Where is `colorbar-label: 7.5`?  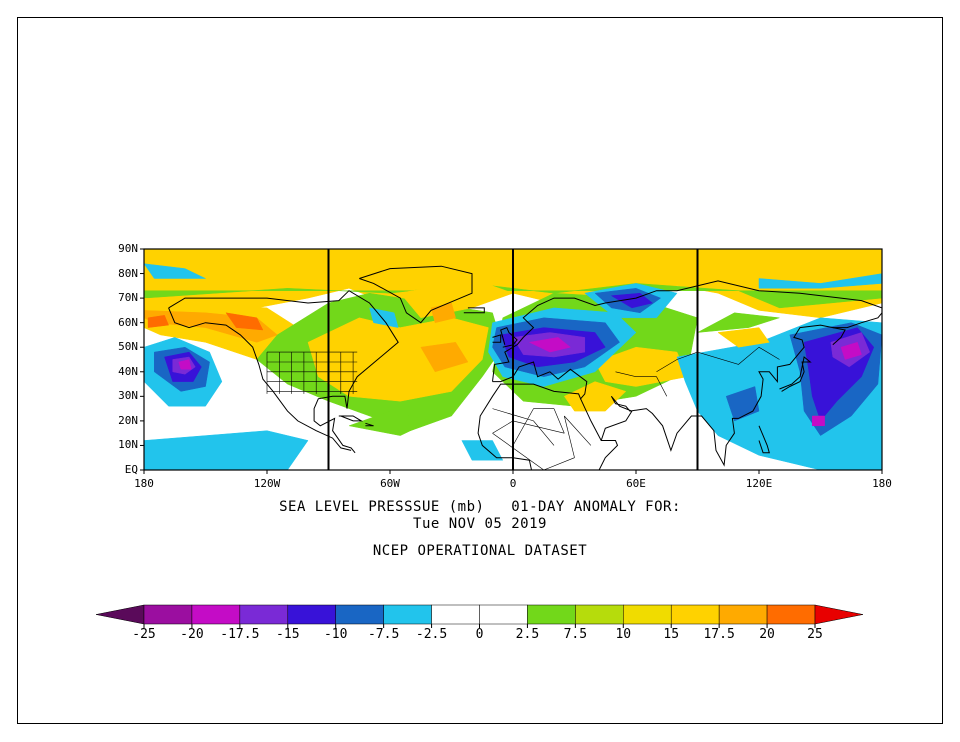
colorbar-label: 7.5 is located at coordinates (575, 634).